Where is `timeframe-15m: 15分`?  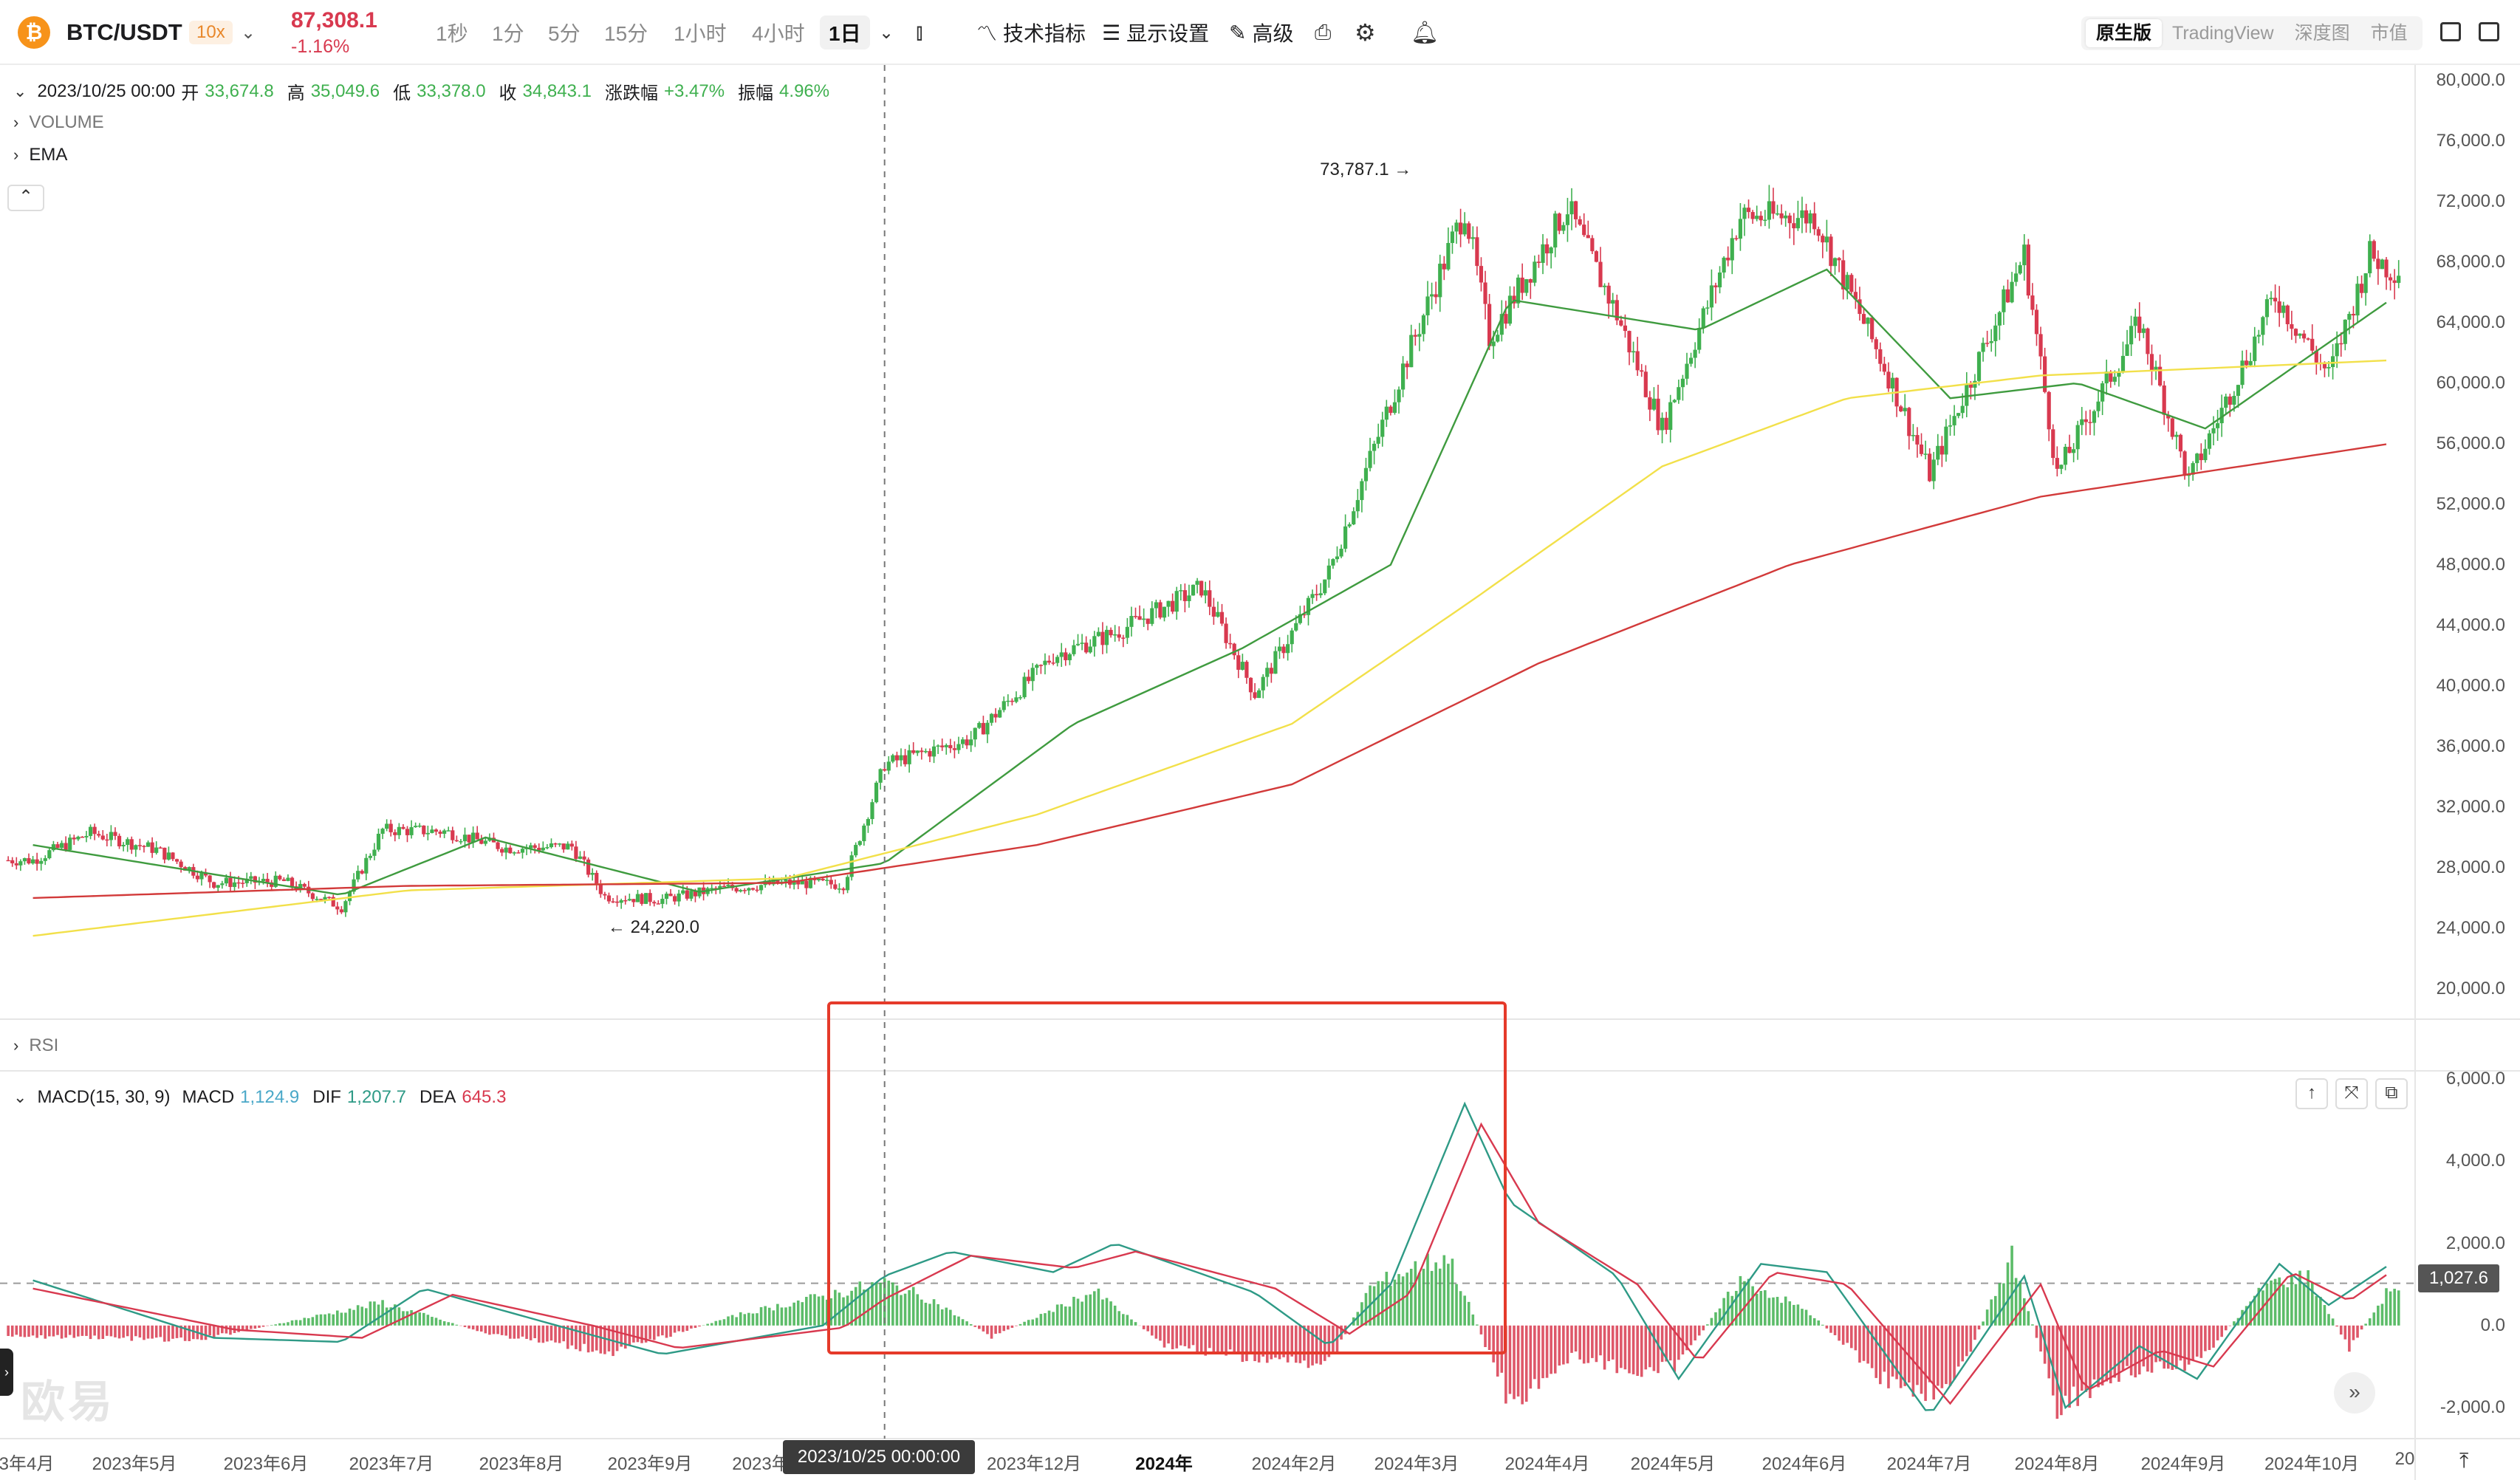
timeframe-15m: 15分 is located at coordinates (626, 33).